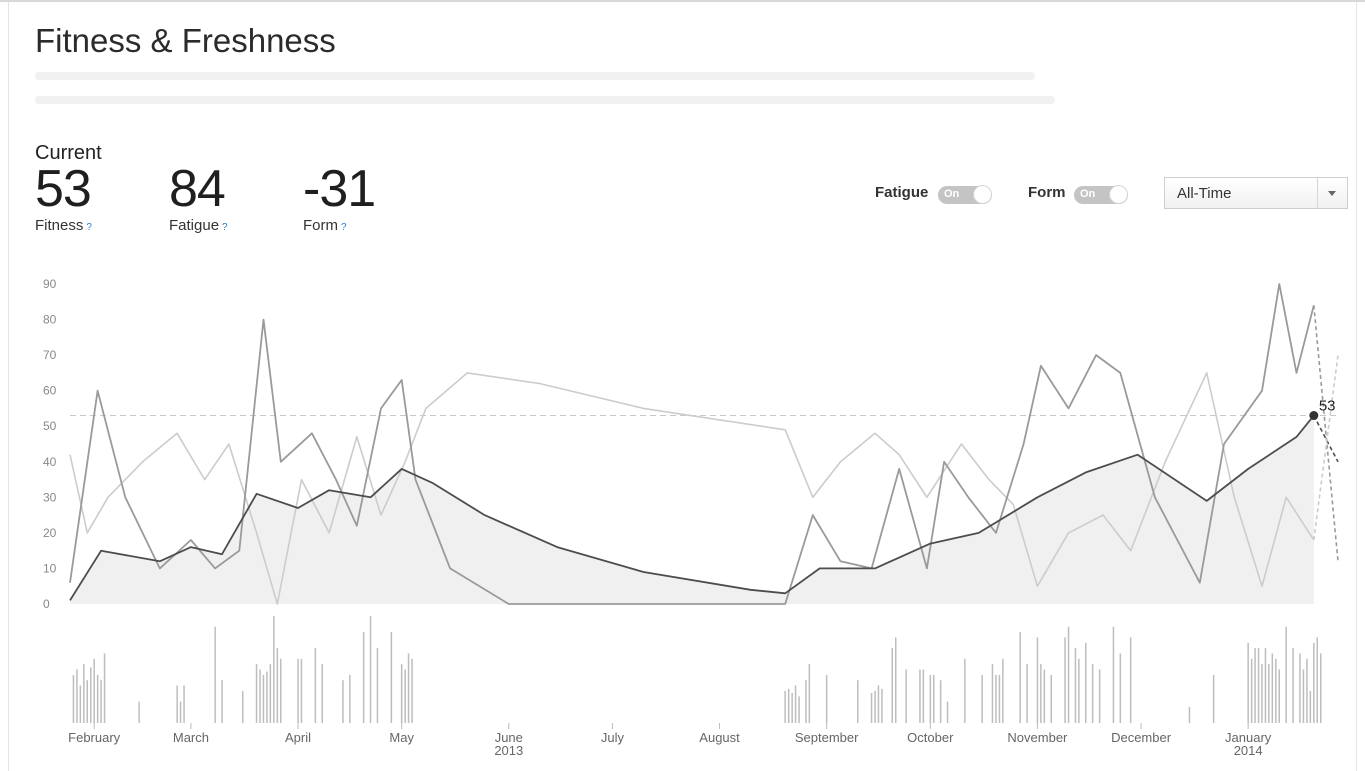 This screenshot has height=771, width=1365. What do you see at coordinates (1248, 750) in the screenshot?
I see `x-tick-year-label: 2014` at bounding box center [1248, 750].